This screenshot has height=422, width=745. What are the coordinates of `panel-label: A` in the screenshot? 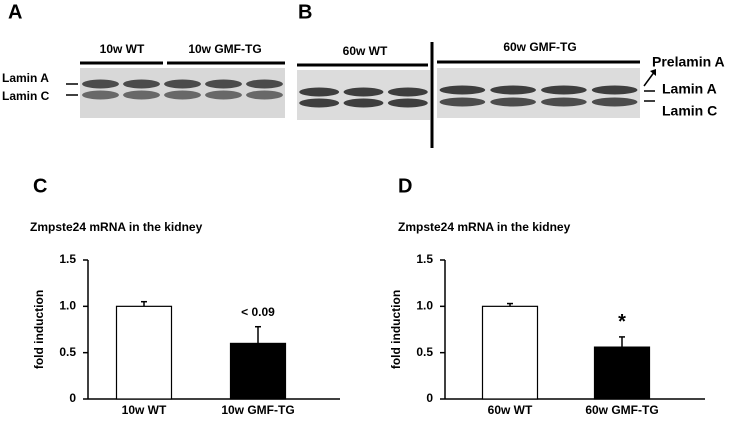 It's located at (15, 12).